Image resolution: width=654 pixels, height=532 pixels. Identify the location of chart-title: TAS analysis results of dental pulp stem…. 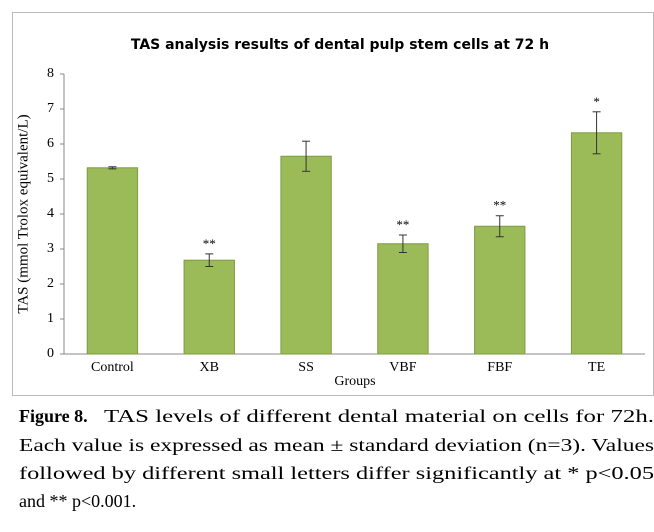
(340, 45).